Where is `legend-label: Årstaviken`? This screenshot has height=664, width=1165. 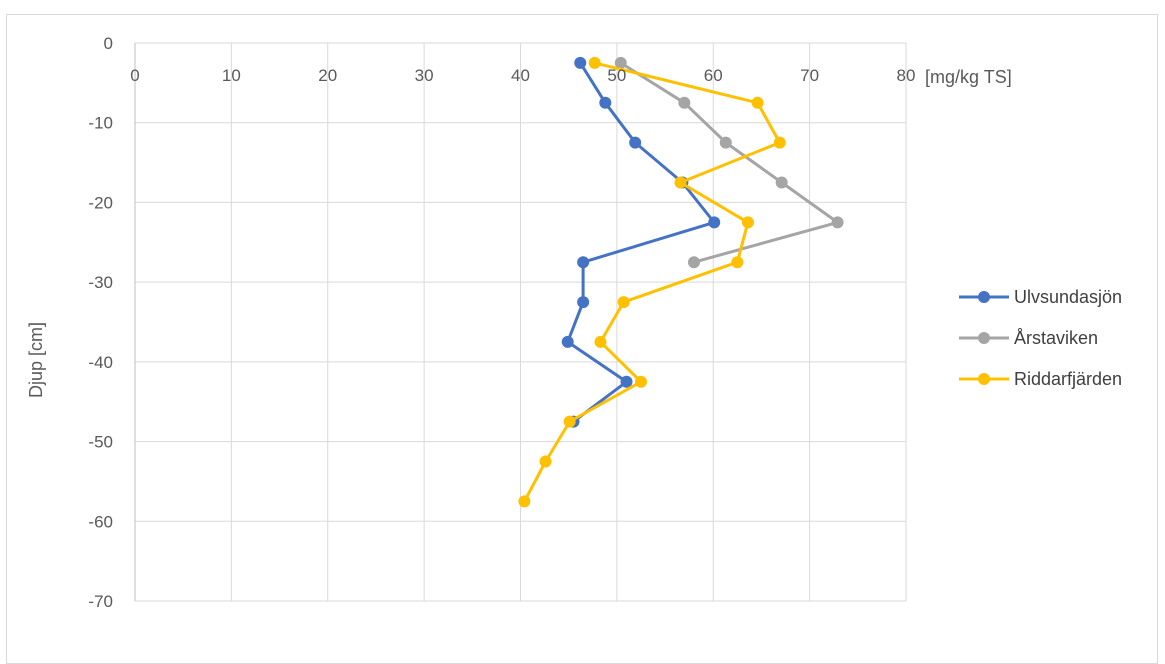 legend-label: Årstaviken is located at coordinates (1056, 338).